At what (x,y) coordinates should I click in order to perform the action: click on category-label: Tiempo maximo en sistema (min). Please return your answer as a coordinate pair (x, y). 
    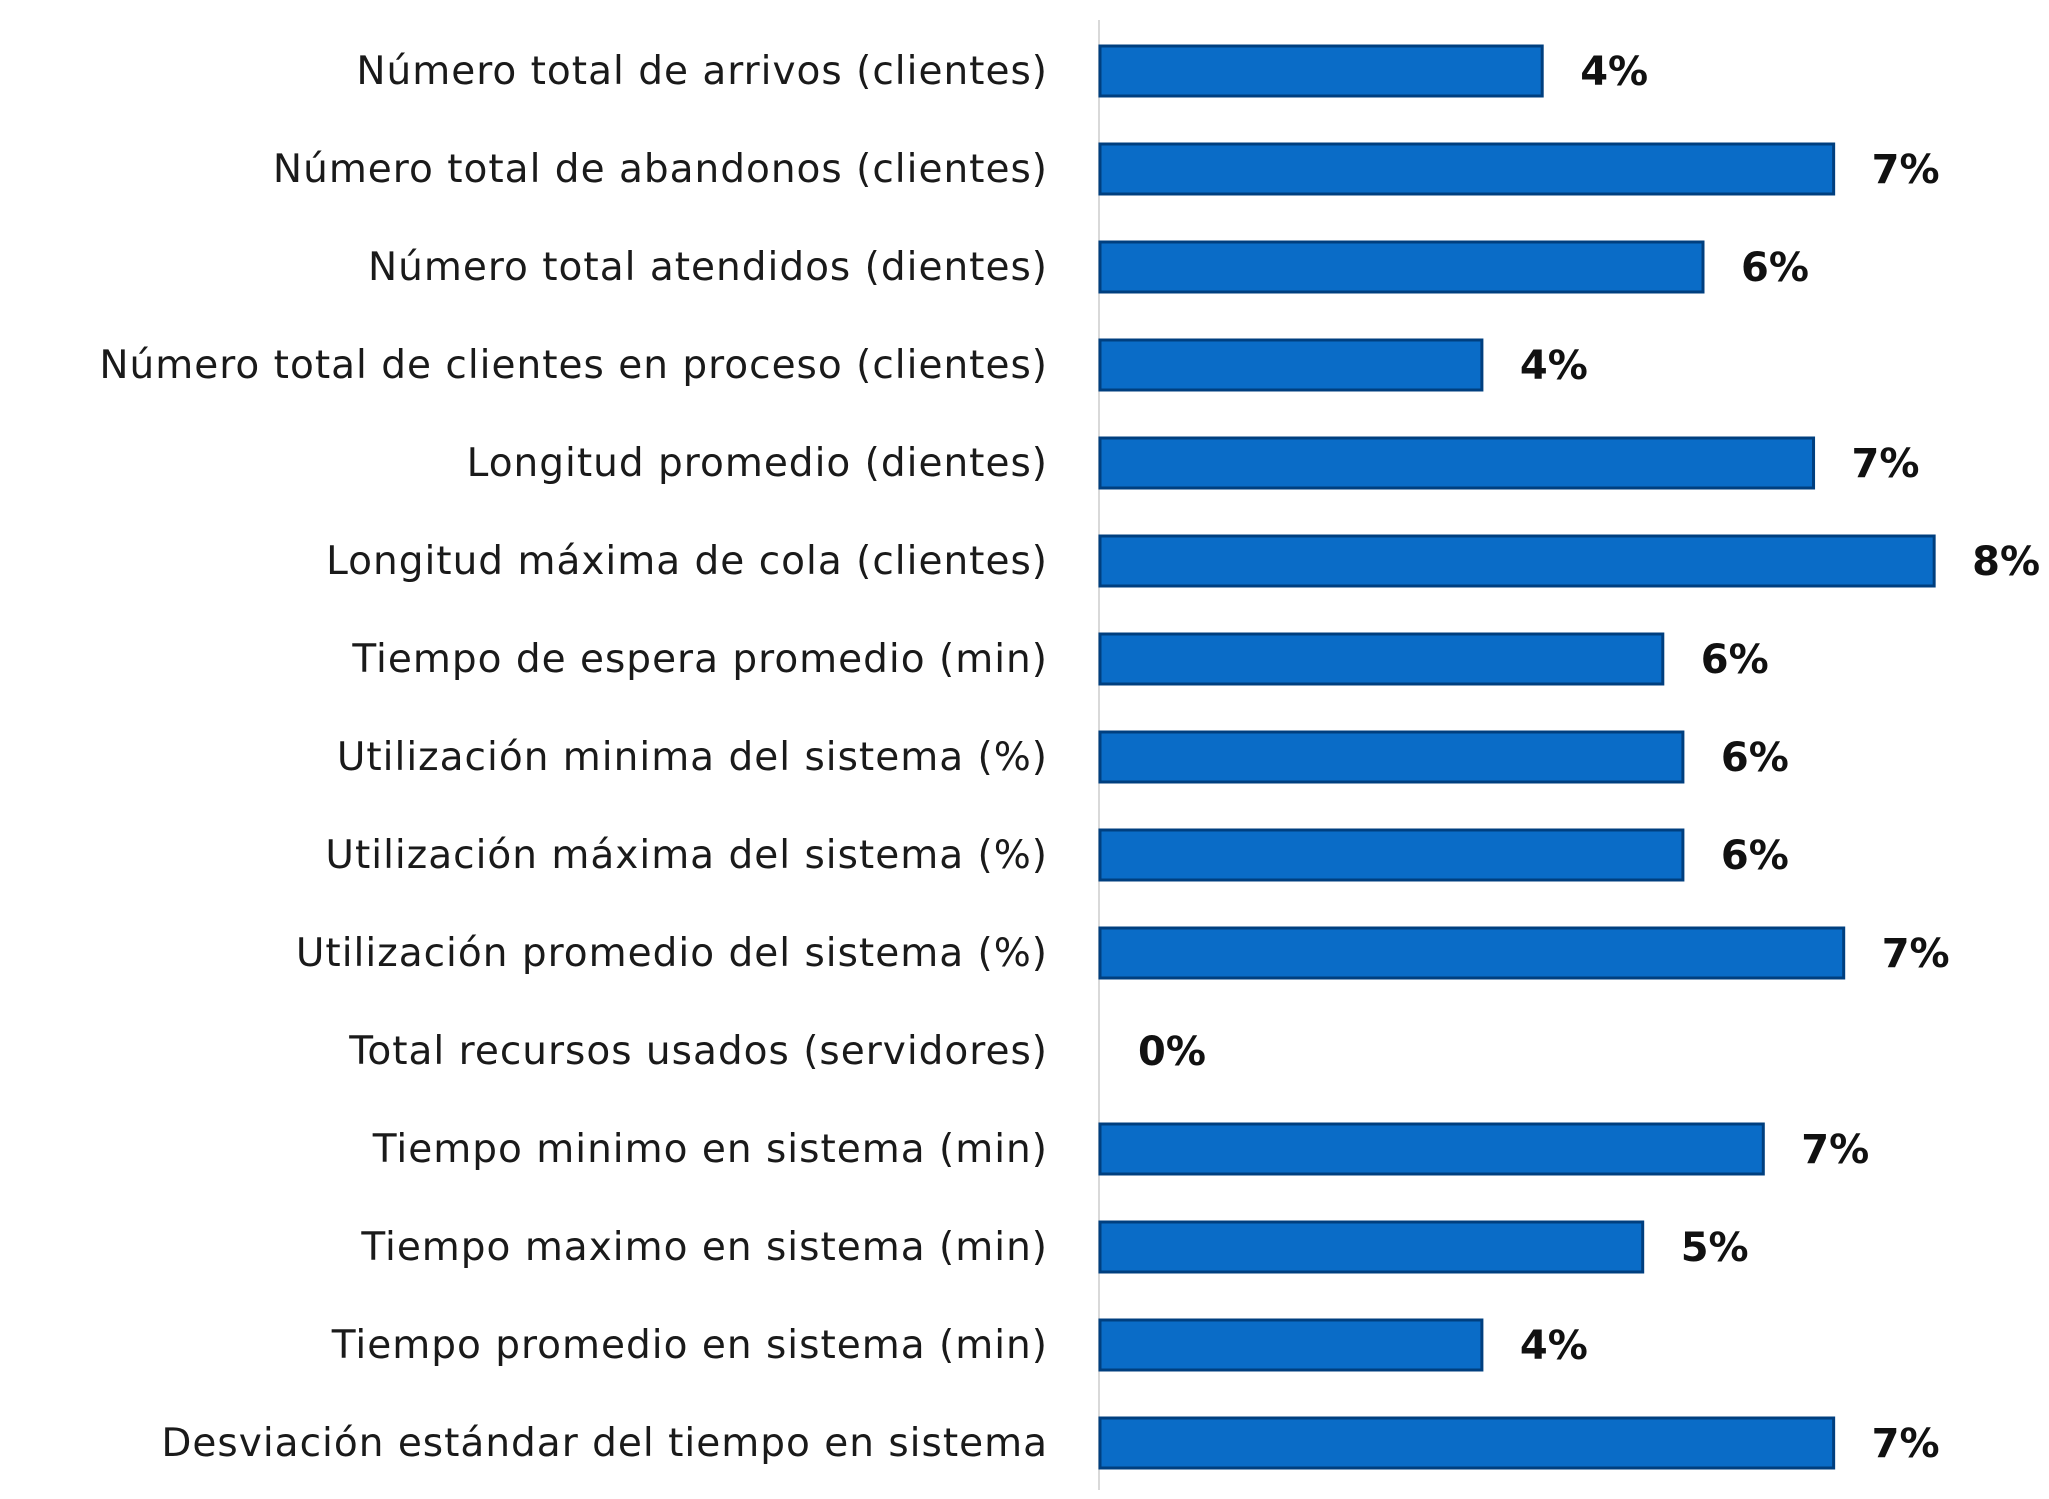
    Looking at the image, I should click on (704, 1247).